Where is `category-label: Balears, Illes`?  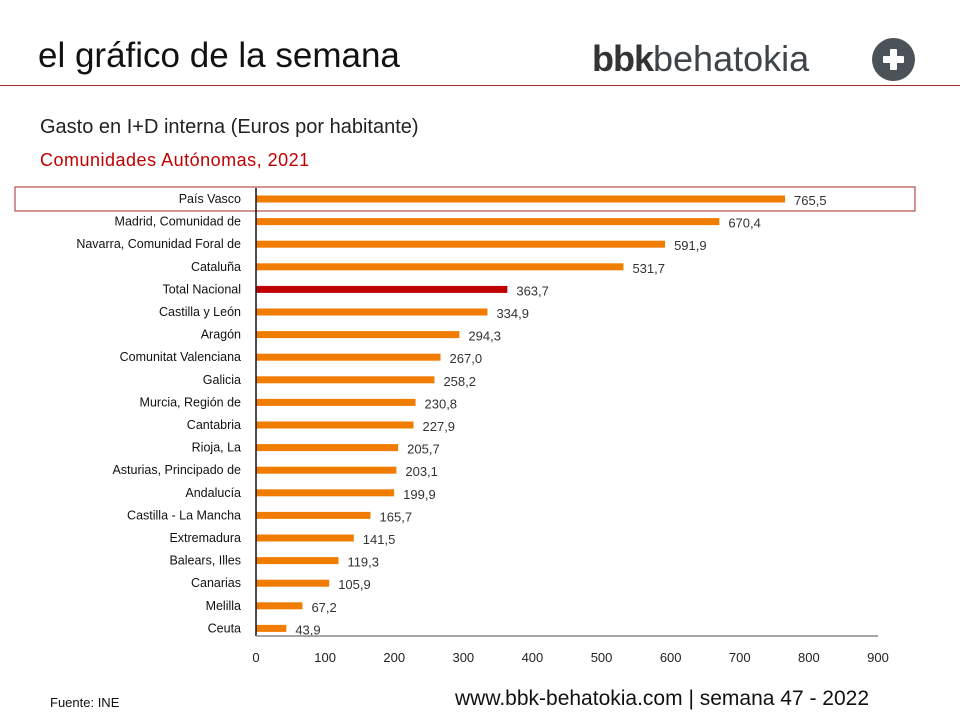
category-label: Balears, Illes is located at coordinates (205, 561).